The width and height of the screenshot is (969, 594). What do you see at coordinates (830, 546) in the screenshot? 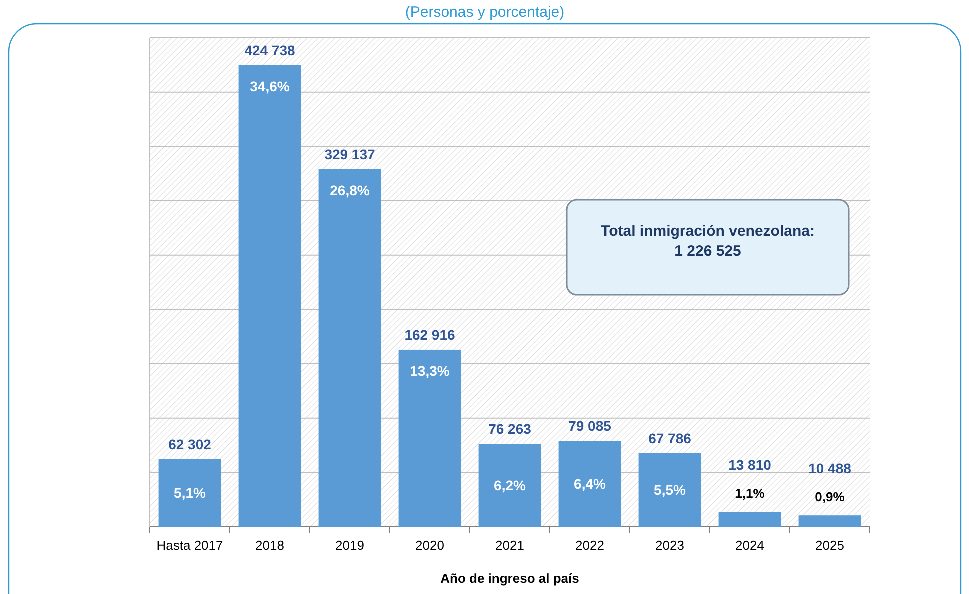
I see `x-tick-label: 2025` at bounding box center [830, 546].